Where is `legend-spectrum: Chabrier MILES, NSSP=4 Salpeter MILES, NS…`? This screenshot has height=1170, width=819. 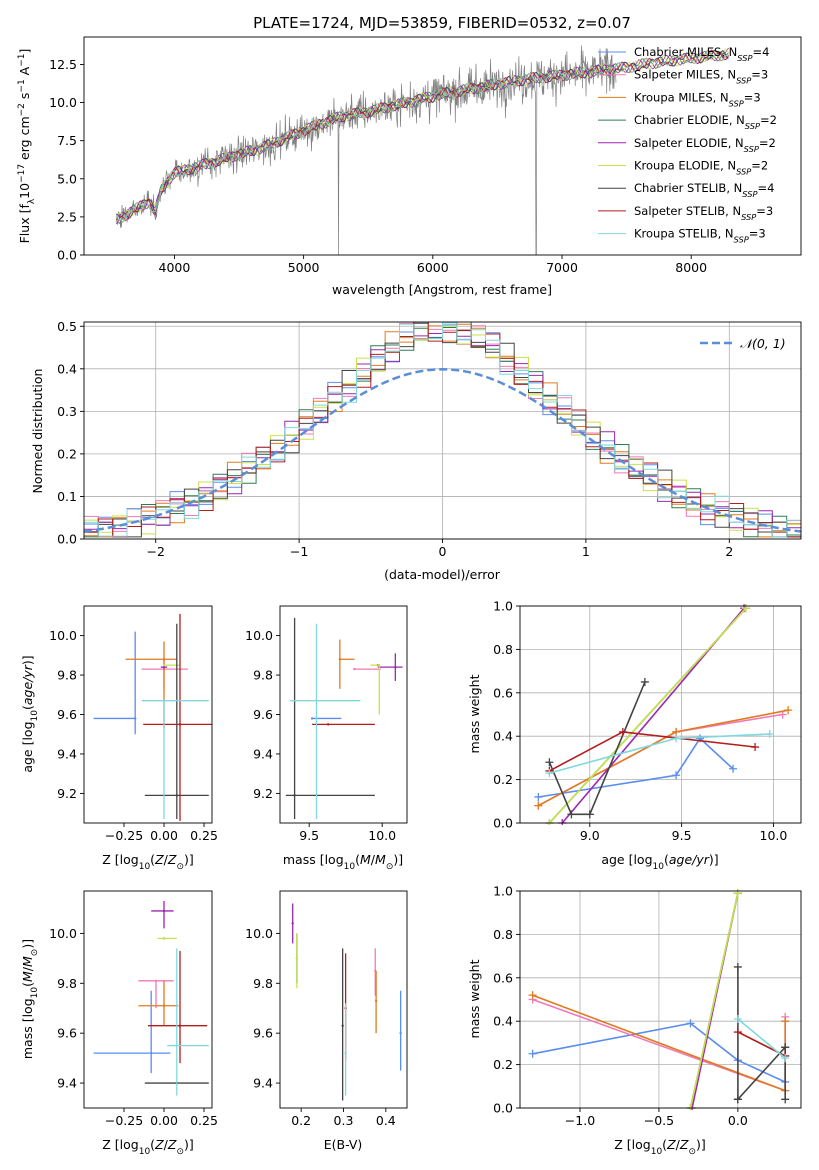 legend-spectrum: Chabrier MILES, NSSP=4 Salpeter MILES, NS… is located at coordinates (687, 145).